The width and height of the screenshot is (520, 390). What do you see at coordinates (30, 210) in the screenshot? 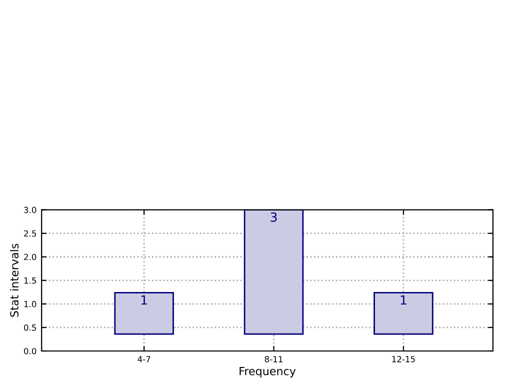
I see `y-tick-label: 3.0` at bounding box center [30, 210].